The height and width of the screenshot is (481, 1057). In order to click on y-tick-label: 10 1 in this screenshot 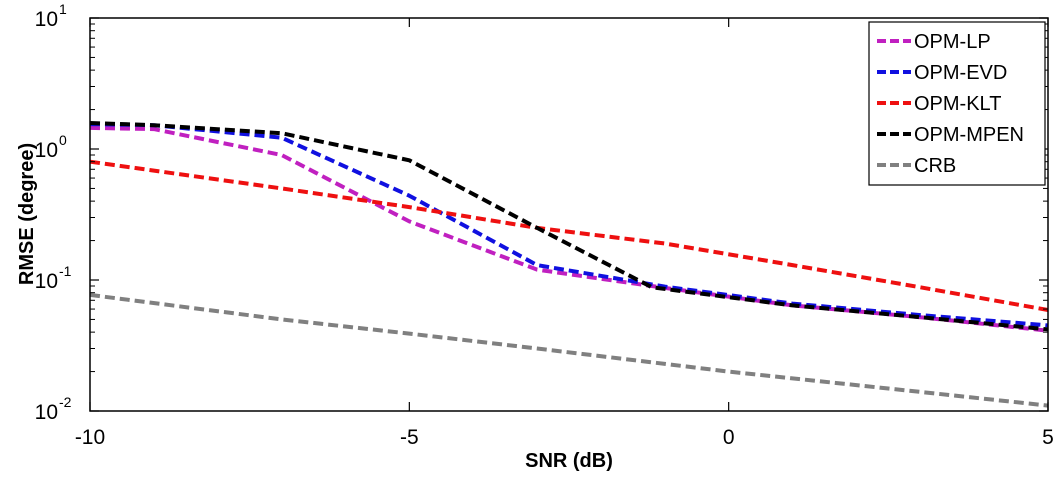, I will do `click(51, 16)`.